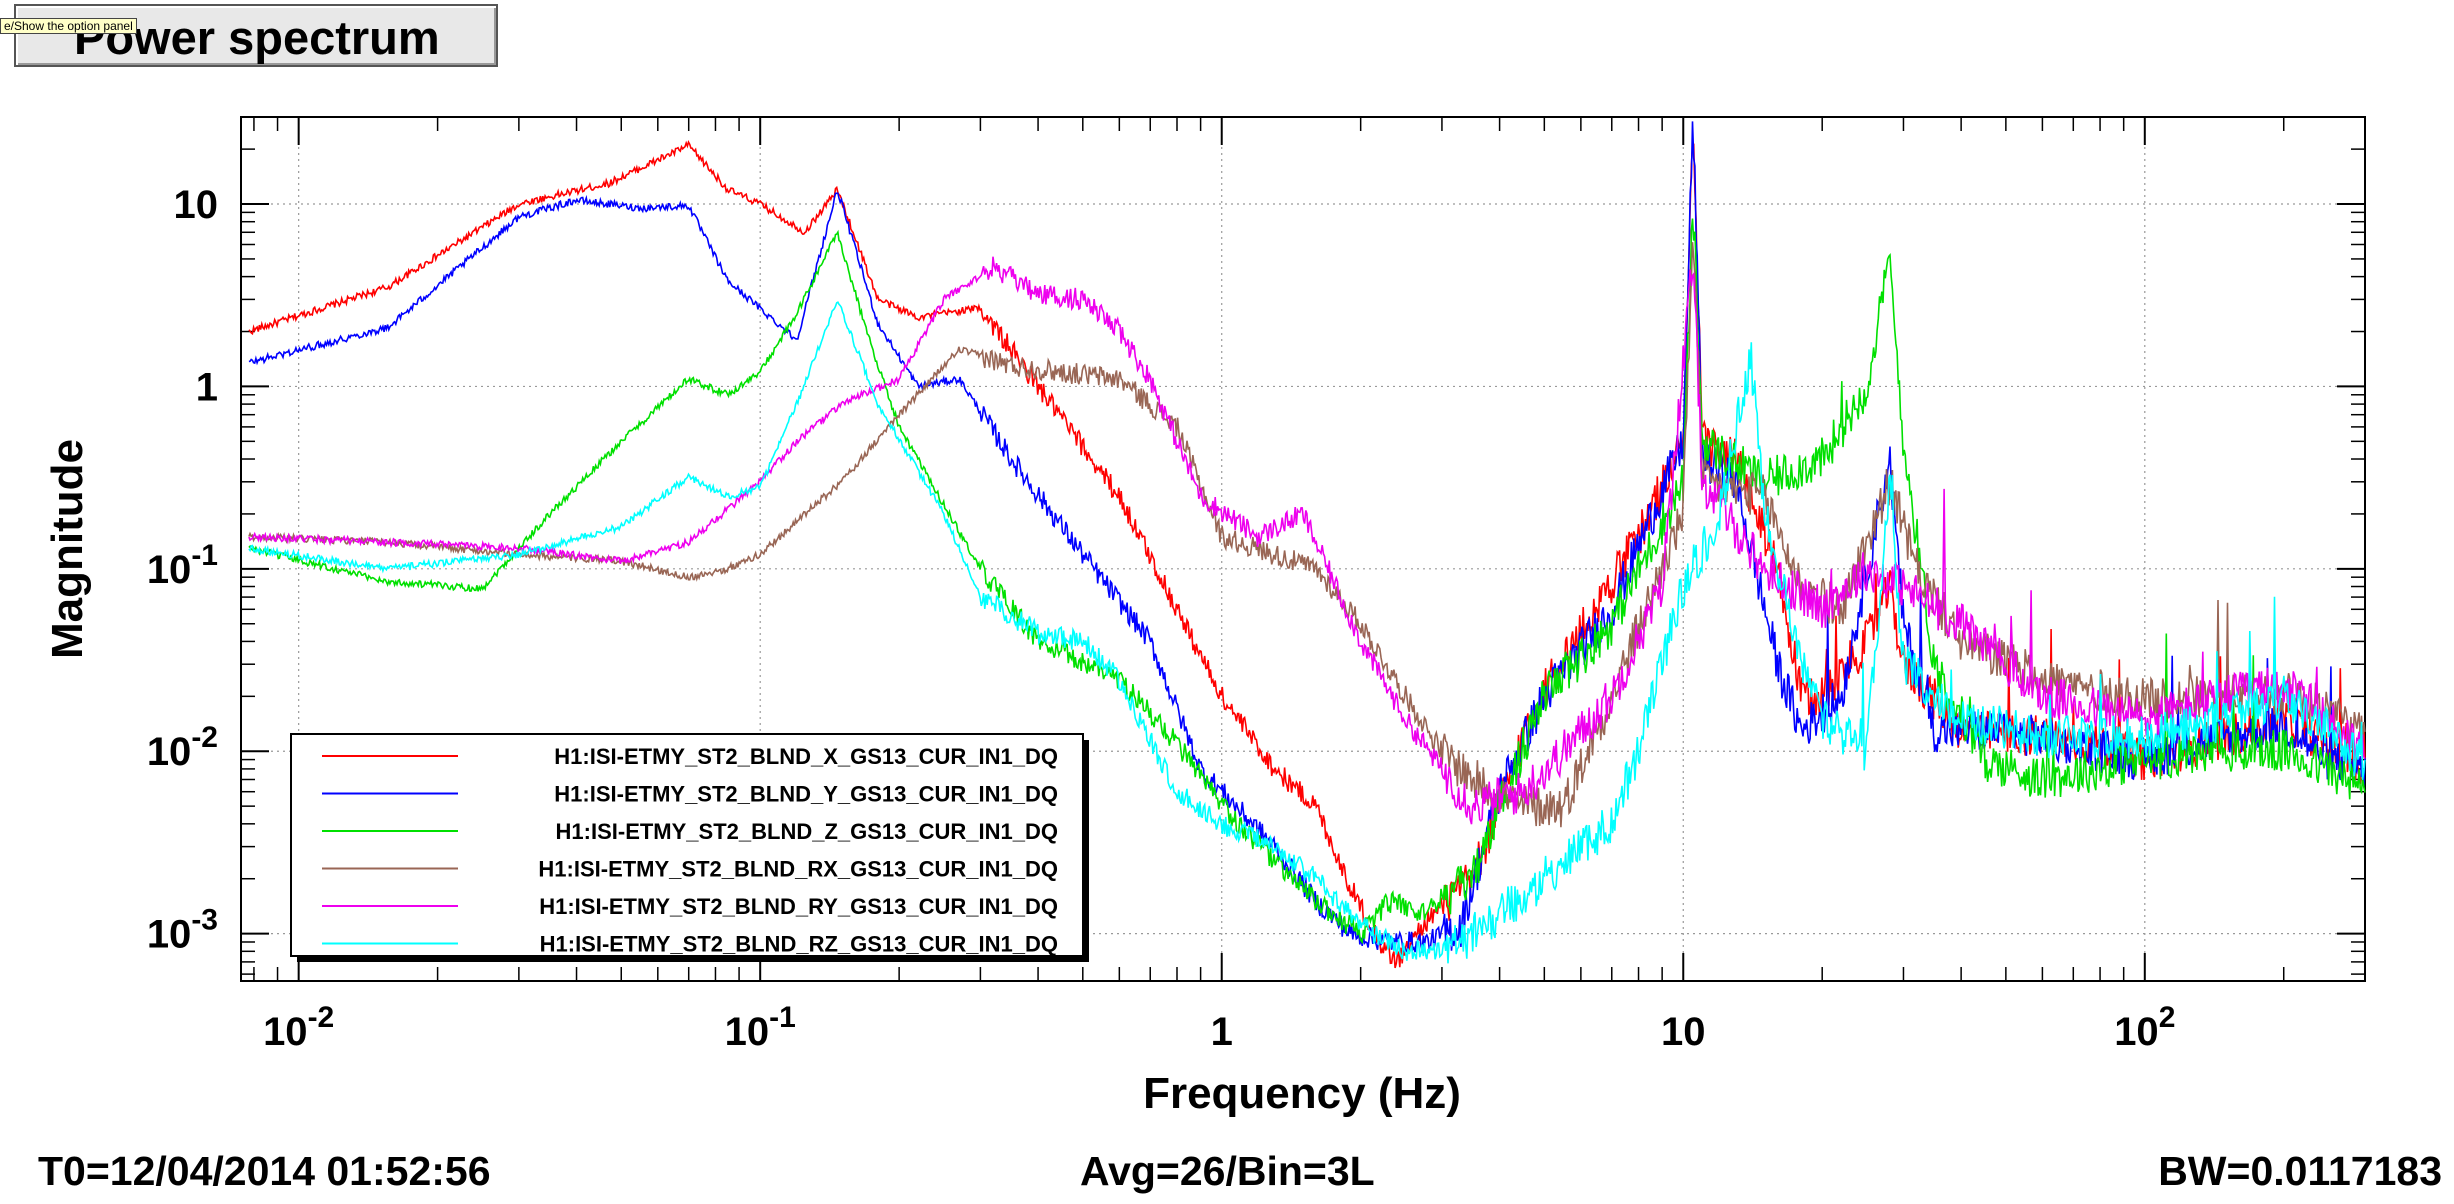  What do you see at coordinates (1683, 1032) in the screenshot?
I see `x-tick-label: 10` at bounding box center [1683, 1032].